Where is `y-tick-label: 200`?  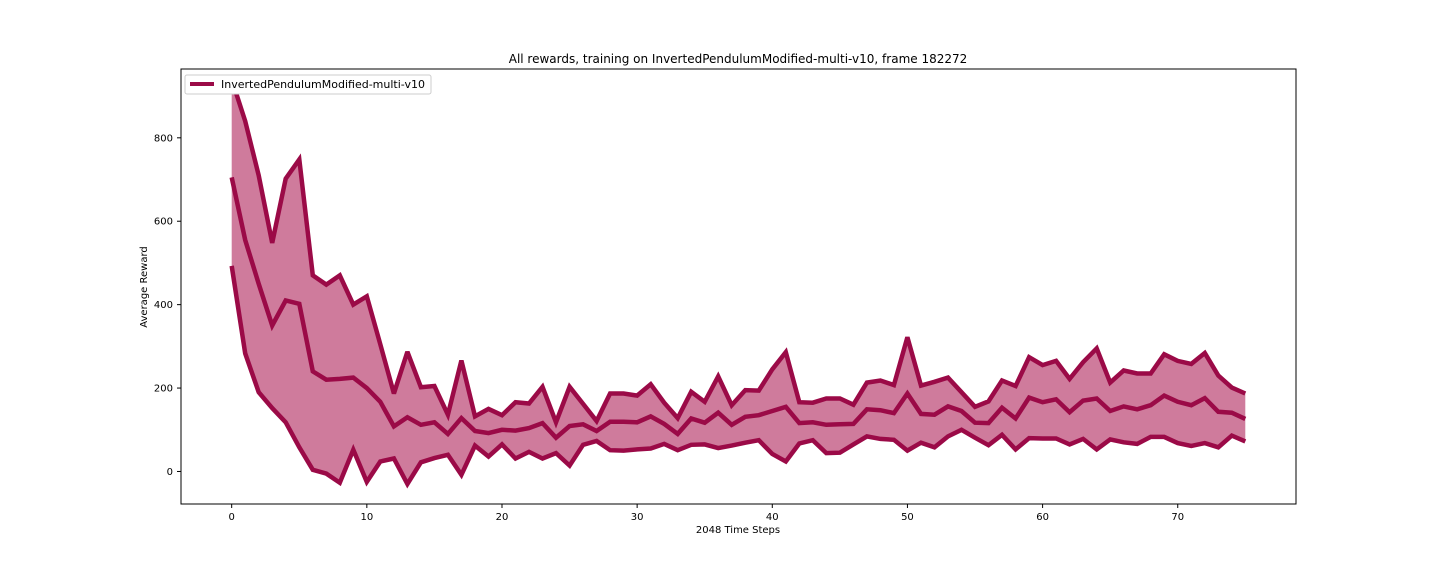 y-tick-label: 200 is located at coordinates (163, 389).